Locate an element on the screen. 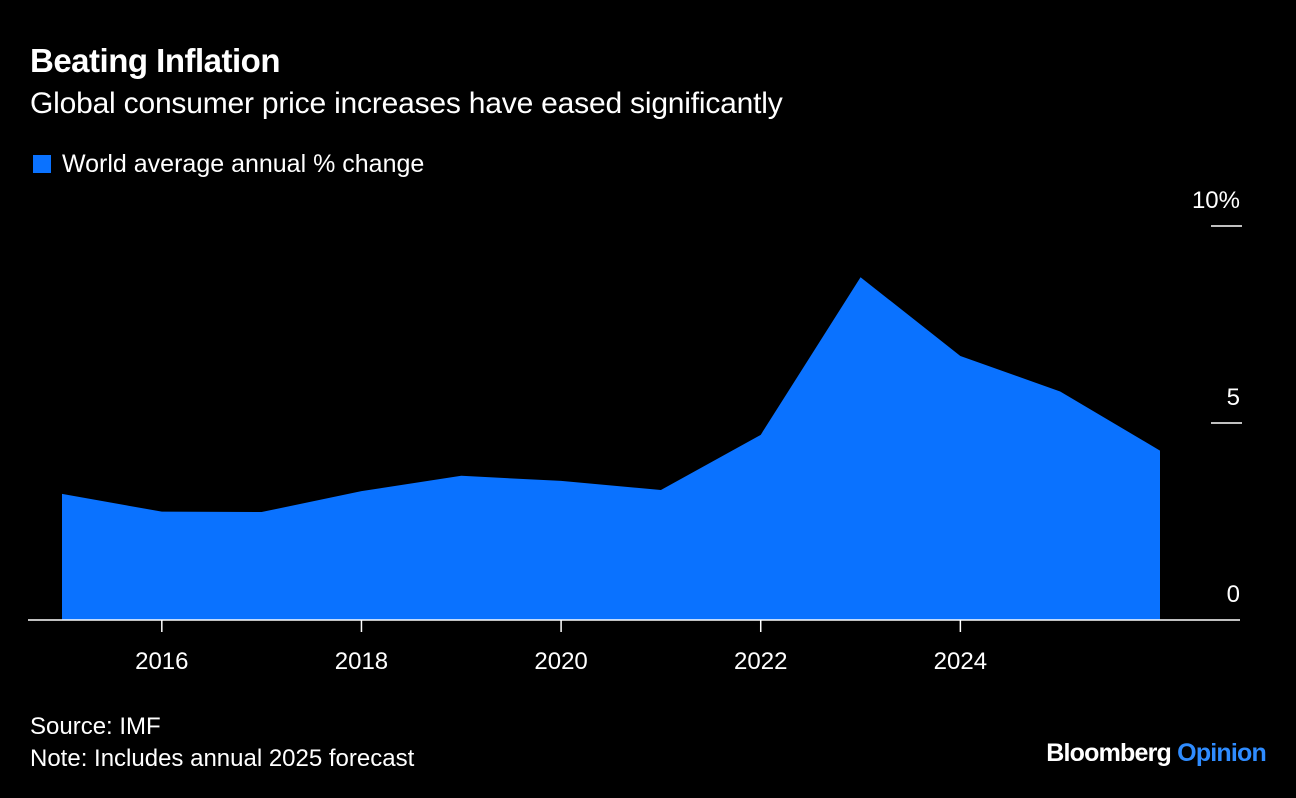 The image size is (1296, 798). y-tick-label-5: 5 is located at coordinates (1233, 397).